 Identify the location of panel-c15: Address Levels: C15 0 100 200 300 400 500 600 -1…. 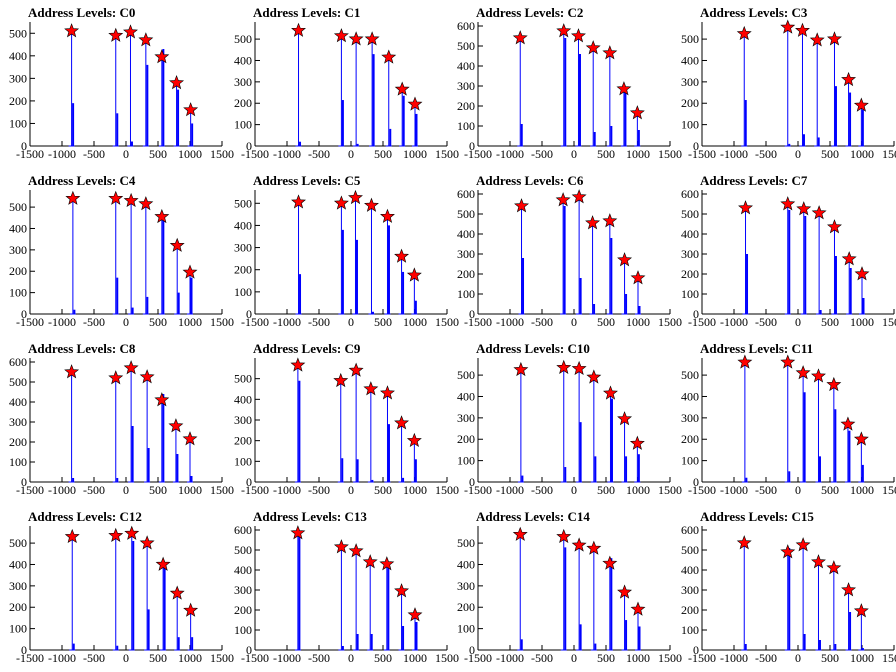
(788, 587).